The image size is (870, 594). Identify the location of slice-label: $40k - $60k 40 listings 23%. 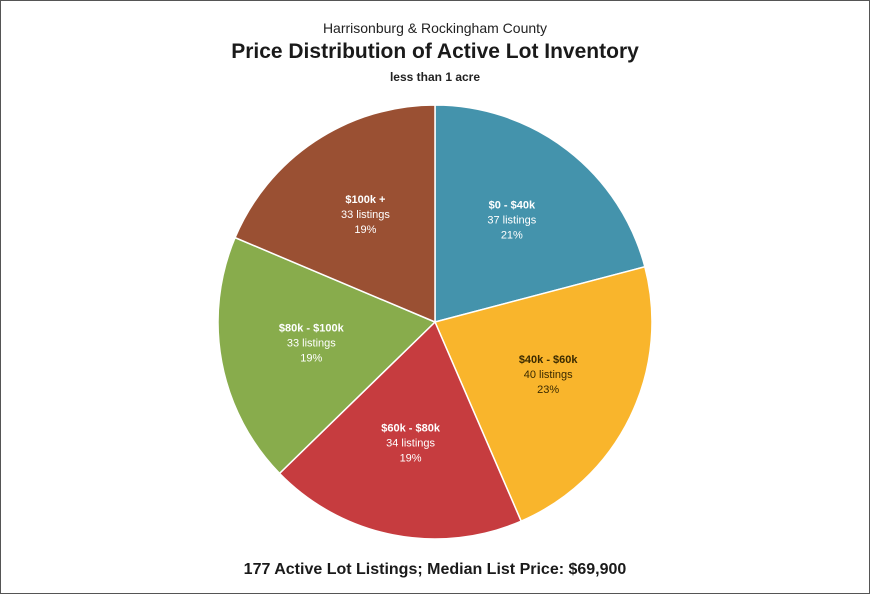
(549, 375).